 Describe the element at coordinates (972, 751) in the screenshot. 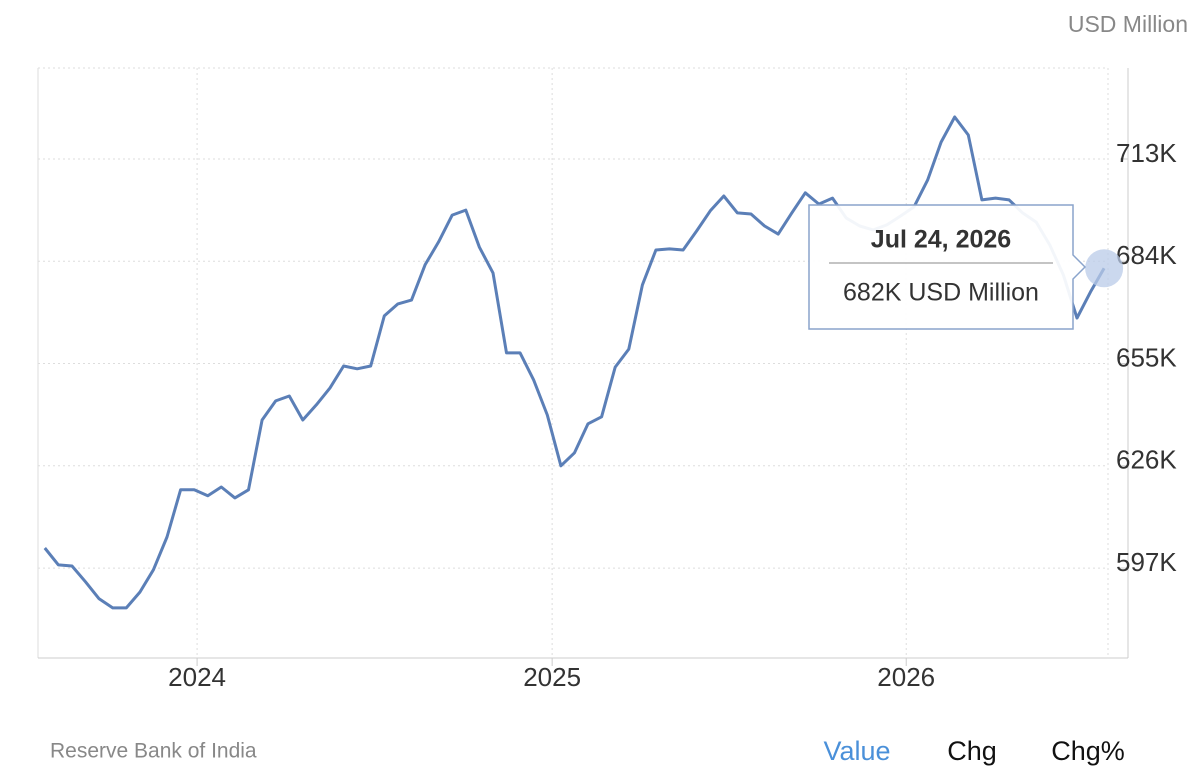

I see `tab: Chg` at that location.